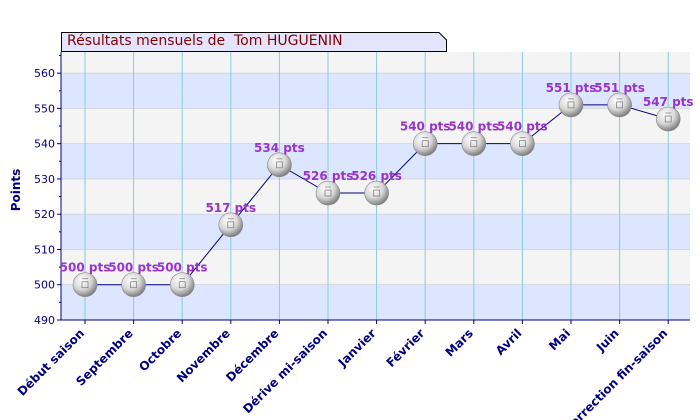  I want to click on x-tick-label: Mars, so click(459, 342).